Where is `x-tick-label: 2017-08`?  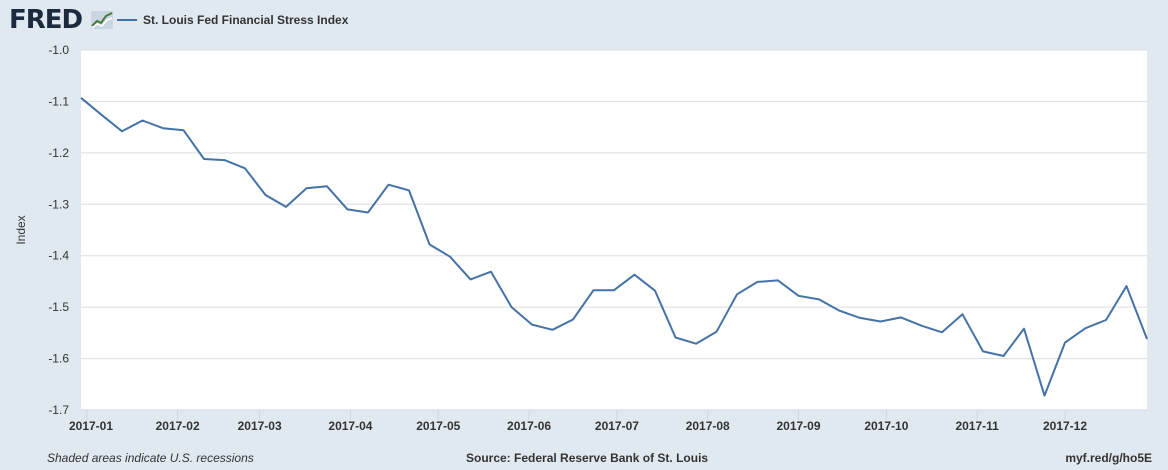
x-tick-label: 2017-08 is located at coordinates (708, 426).